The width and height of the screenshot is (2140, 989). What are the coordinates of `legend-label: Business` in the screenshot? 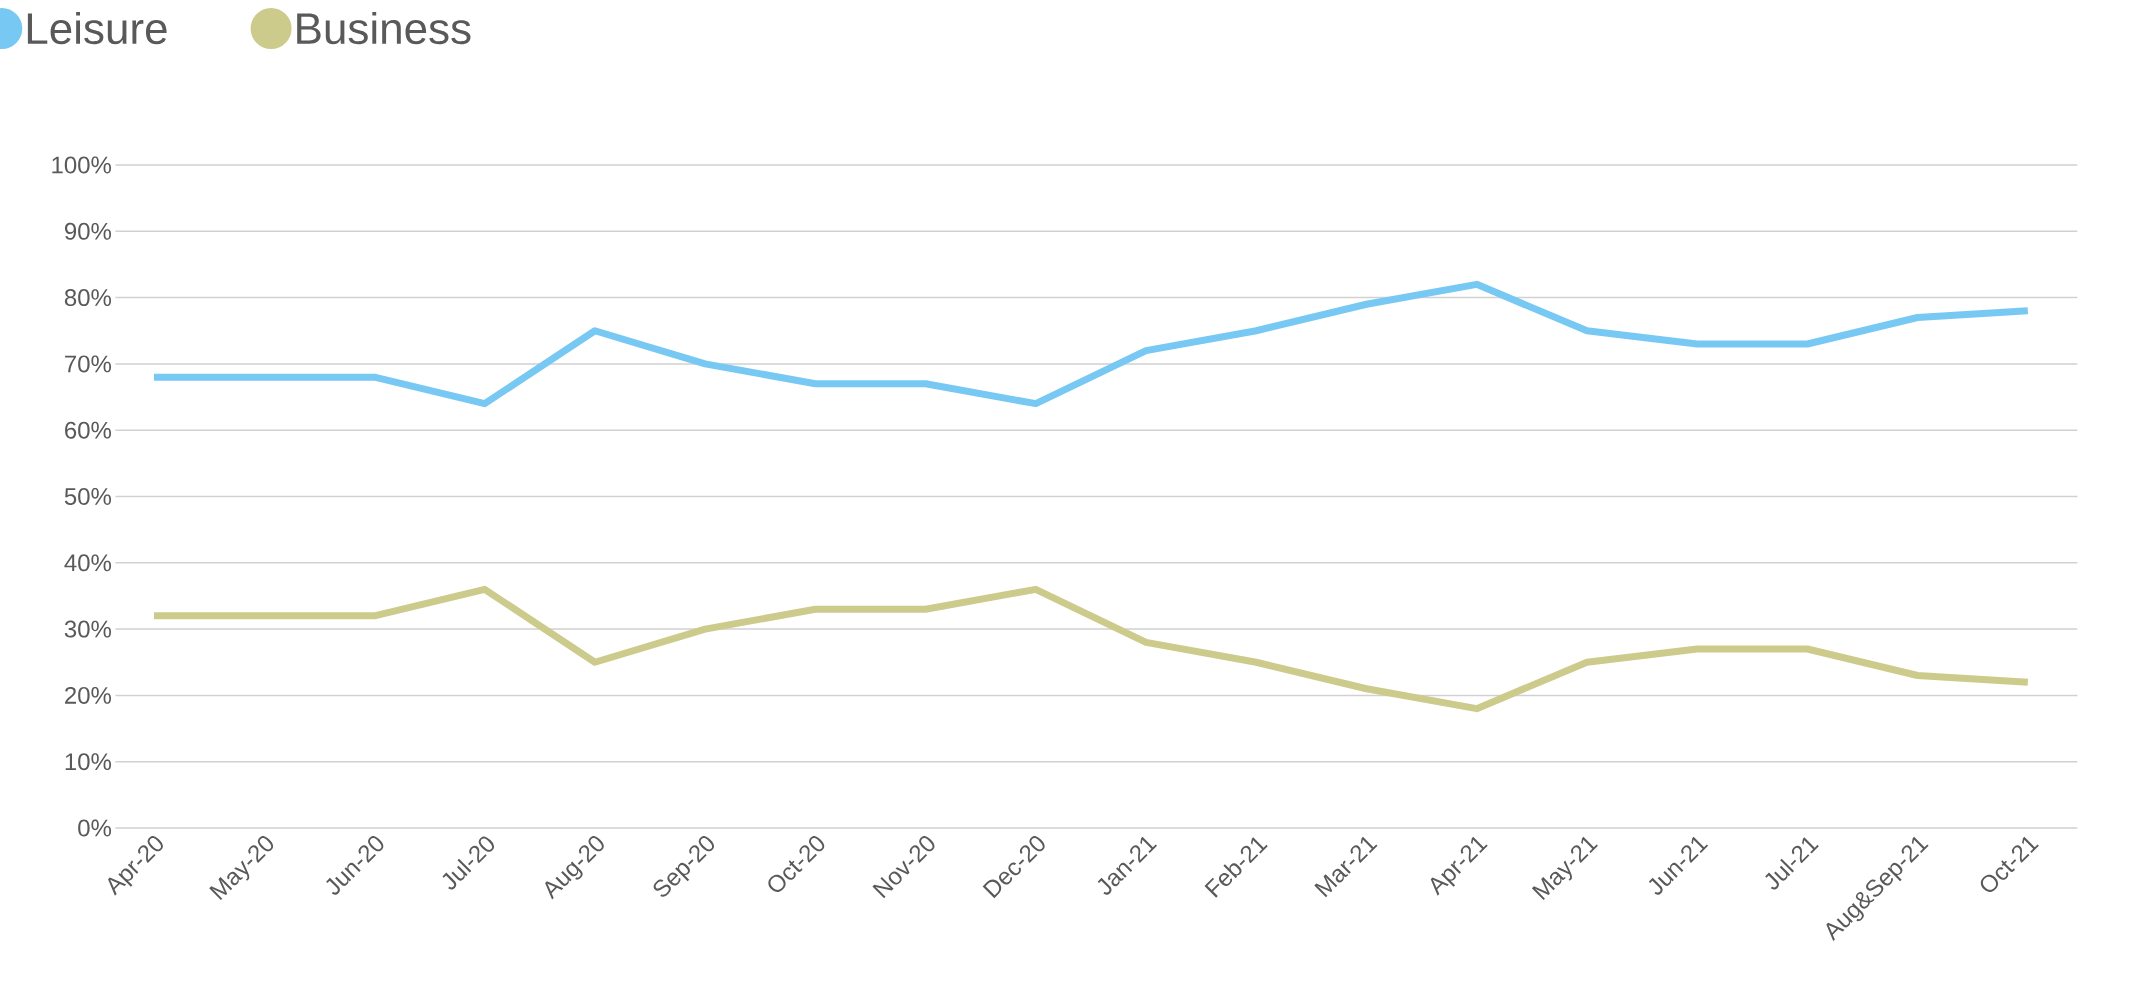 It's located at (384, 28).